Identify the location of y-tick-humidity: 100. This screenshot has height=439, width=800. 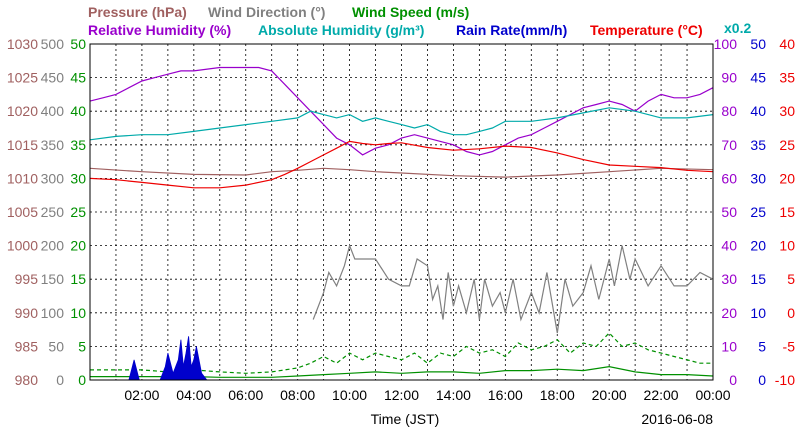
(726, 44).